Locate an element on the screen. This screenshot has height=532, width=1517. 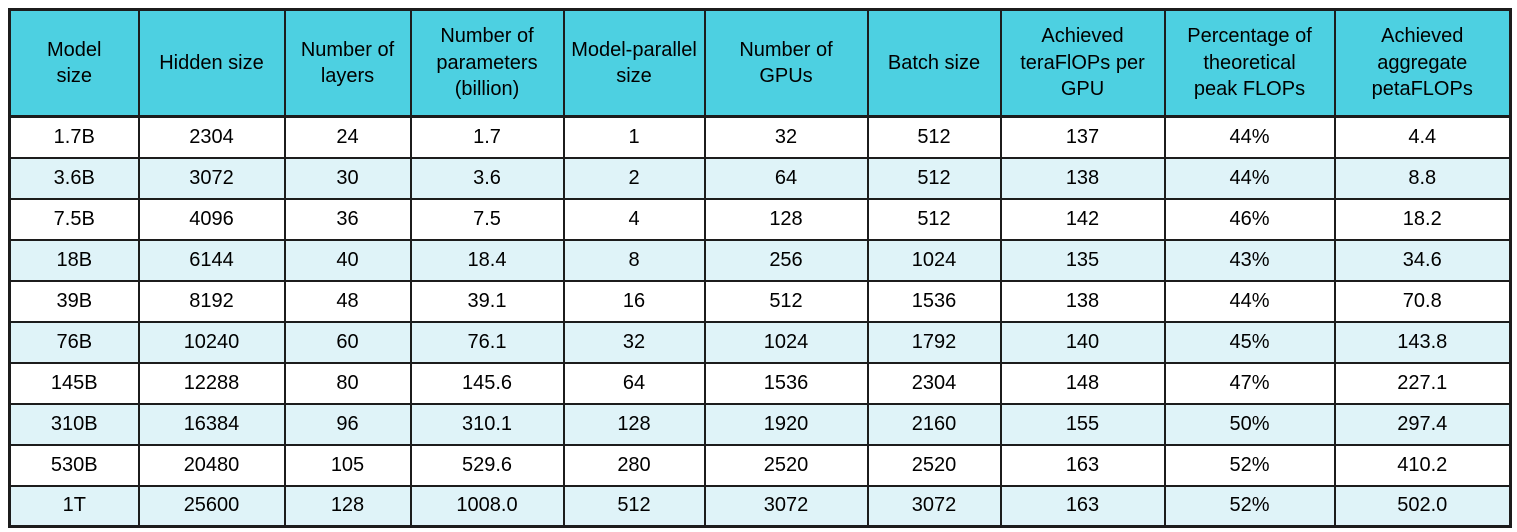
table-cell: 1 is located at coordinates (634, 137).